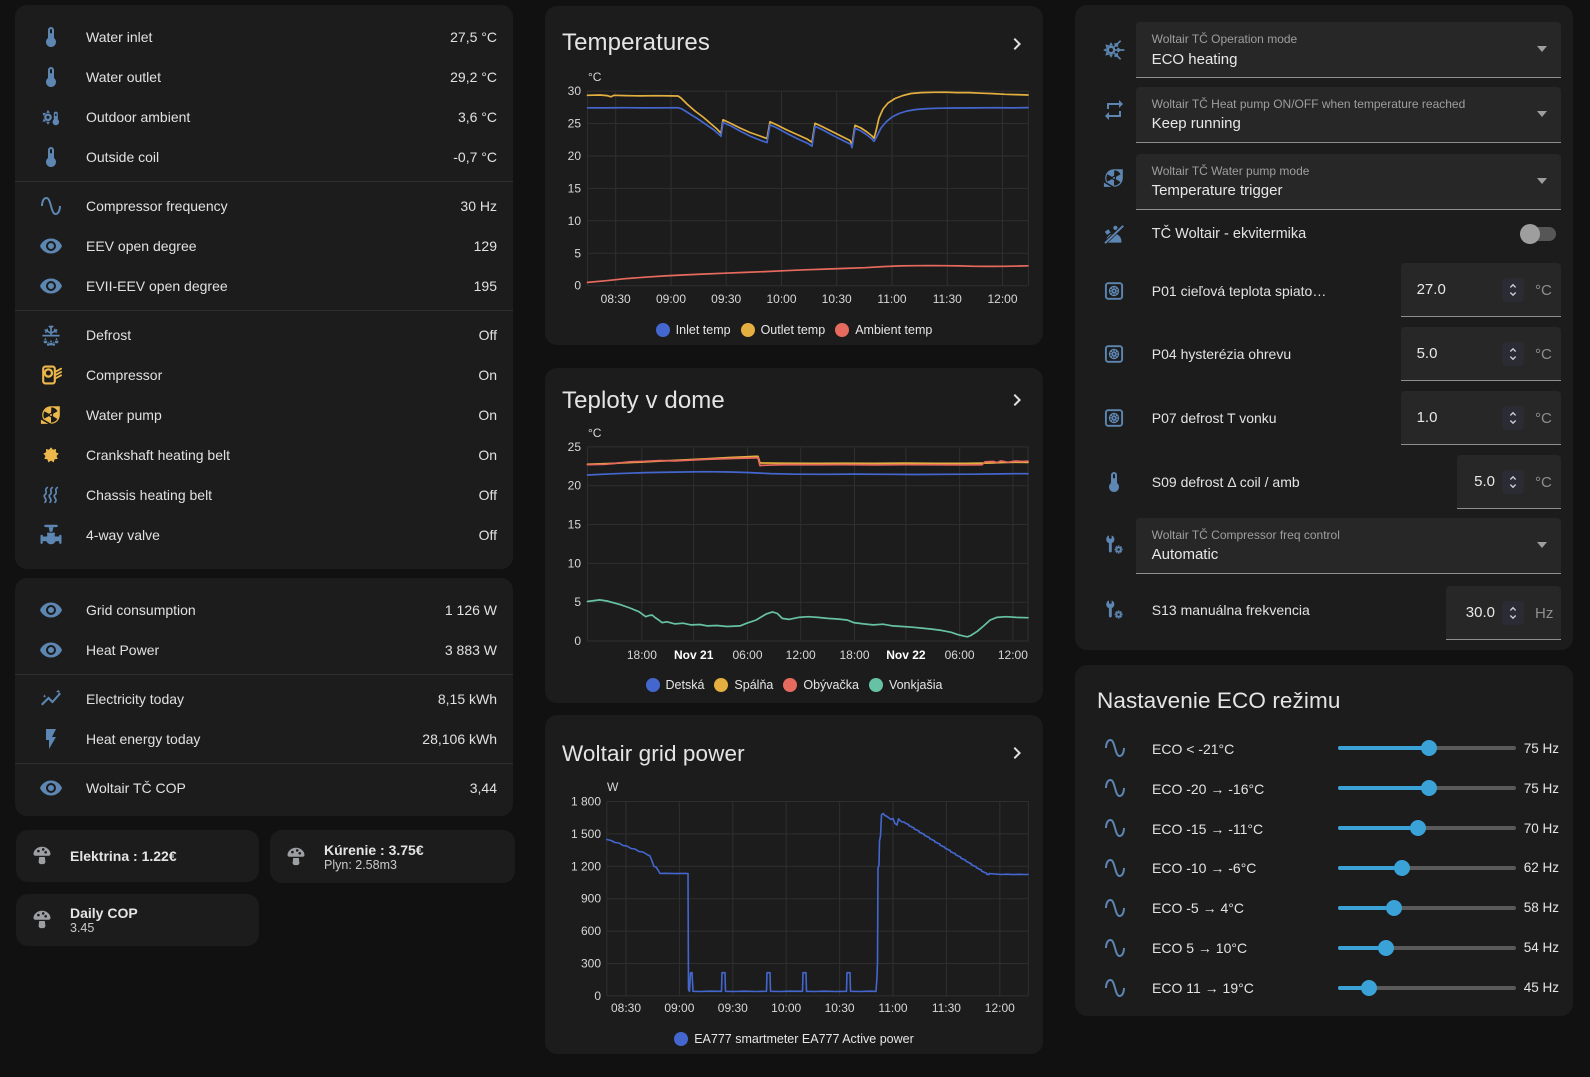 Image resolution: width=1590 pixels, height=1077 pixels. Describe the element at coordinates (591, 899) in the screenshot. I see `svg-text: 900` at that location.